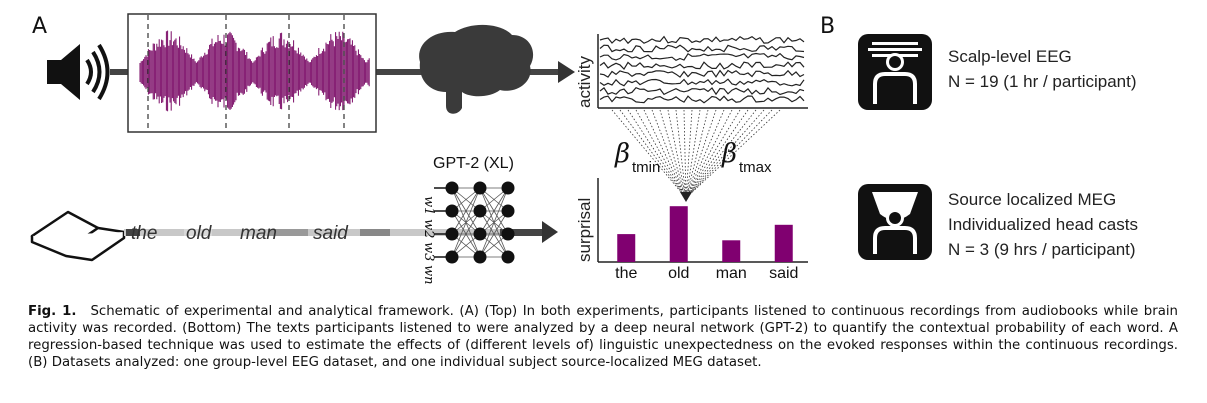  What do you see at coordinates (895, 222) in the screenshot?
I see `meg-icon` at bounding box center [895, 222].